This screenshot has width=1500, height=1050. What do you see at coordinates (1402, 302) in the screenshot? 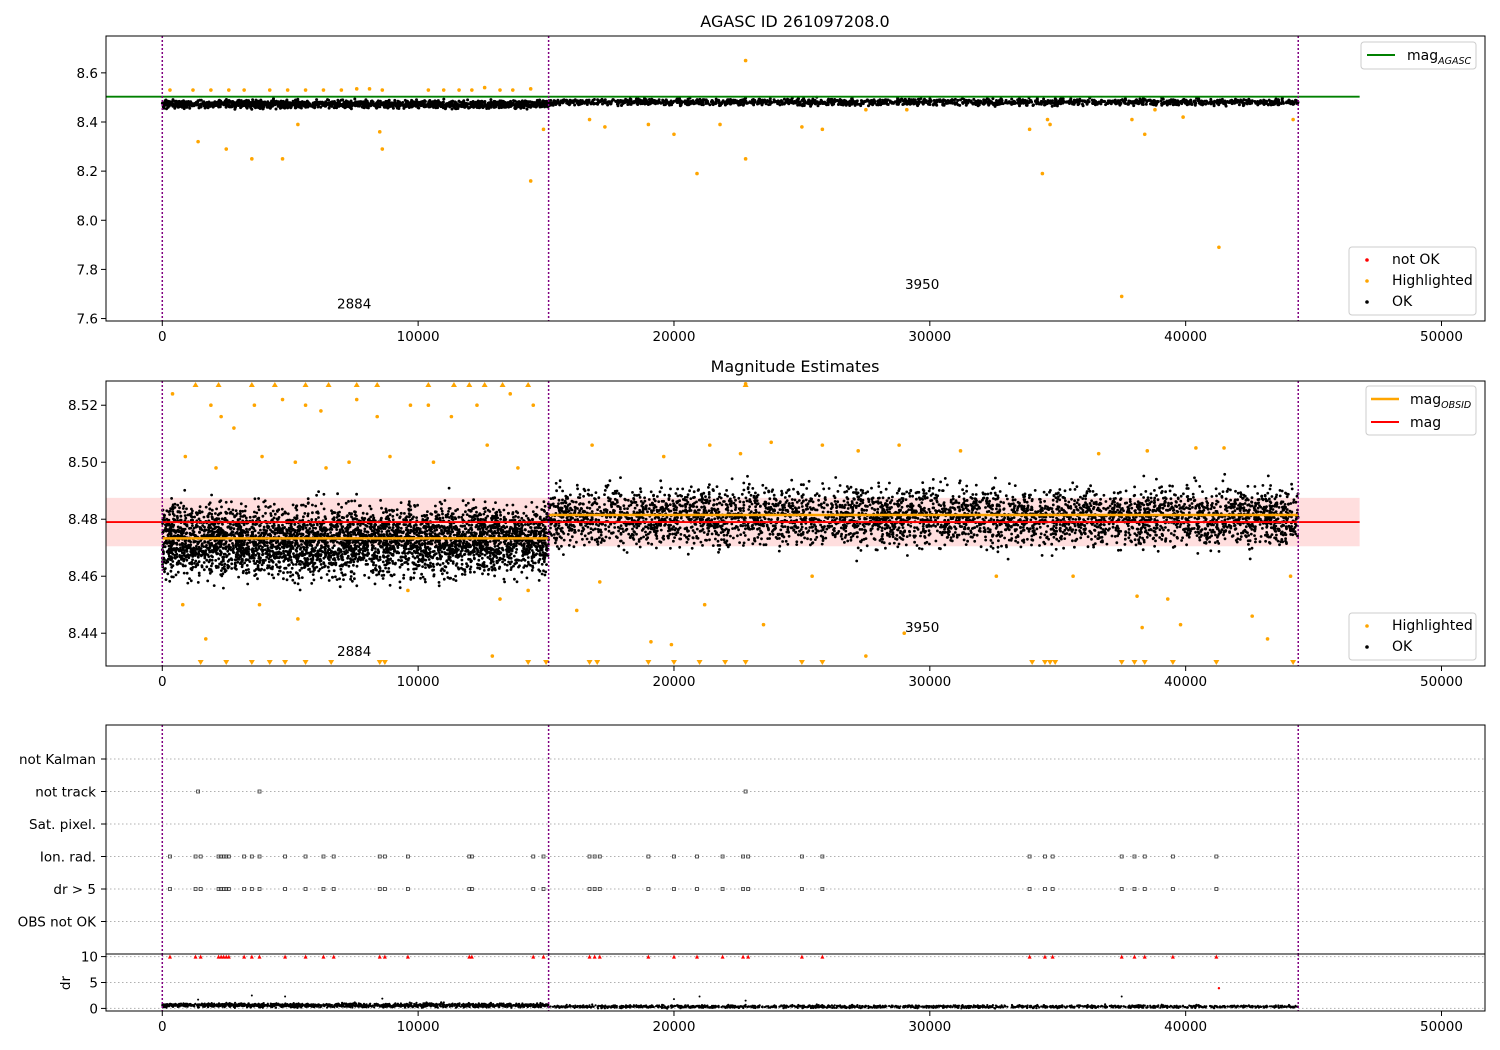
I see `legend-ok-label: OK` at bounding box center [1402, 302].